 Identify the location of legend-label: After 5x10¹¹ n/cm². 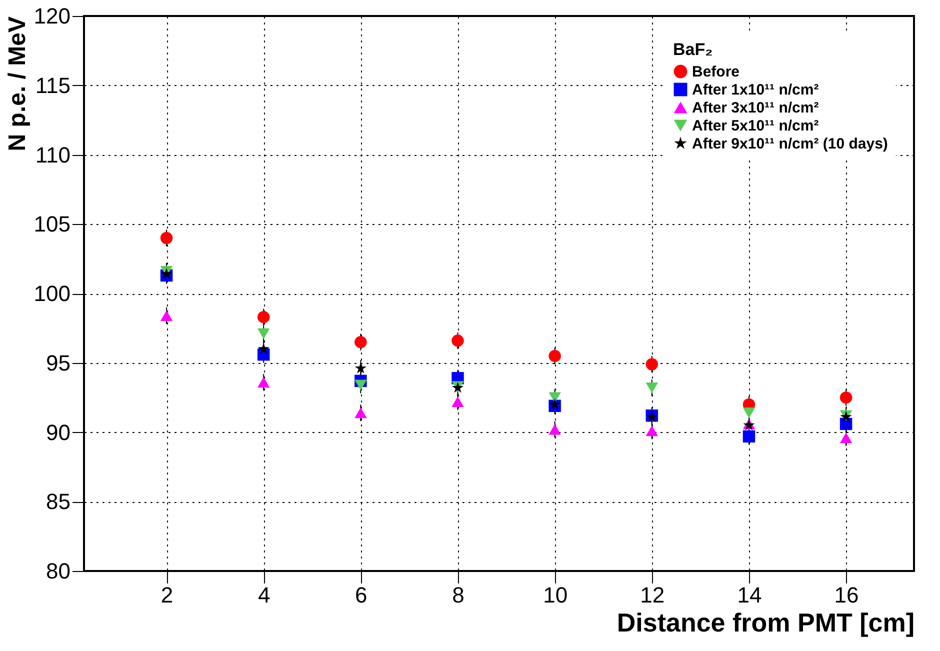
(755, 126).